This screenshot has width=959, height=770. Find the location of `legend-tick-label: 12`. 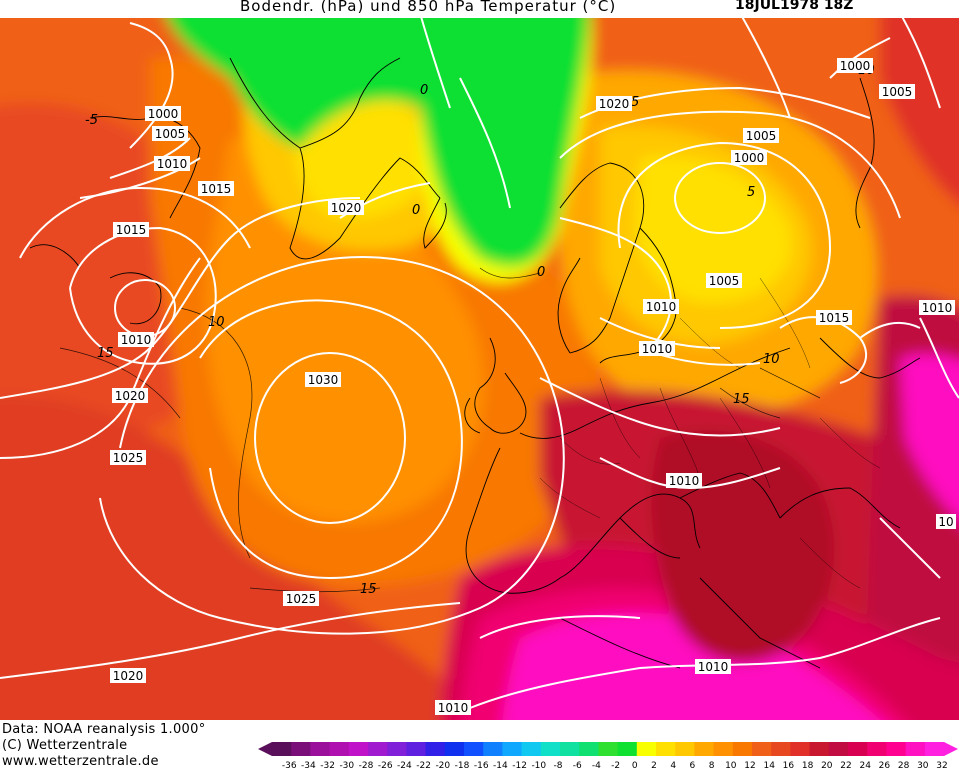

legend-tick-label: 12 is located at coordinates (749, 765).